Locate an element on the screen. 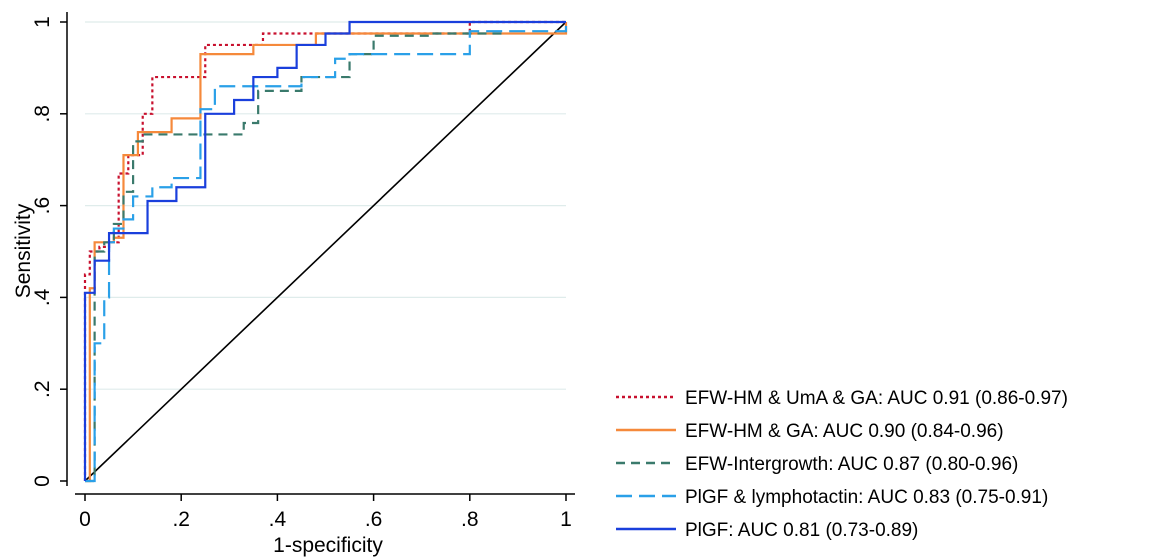 The image size is (1170, 559). x-tick-label: .8 is located at coordinates (470, 519).